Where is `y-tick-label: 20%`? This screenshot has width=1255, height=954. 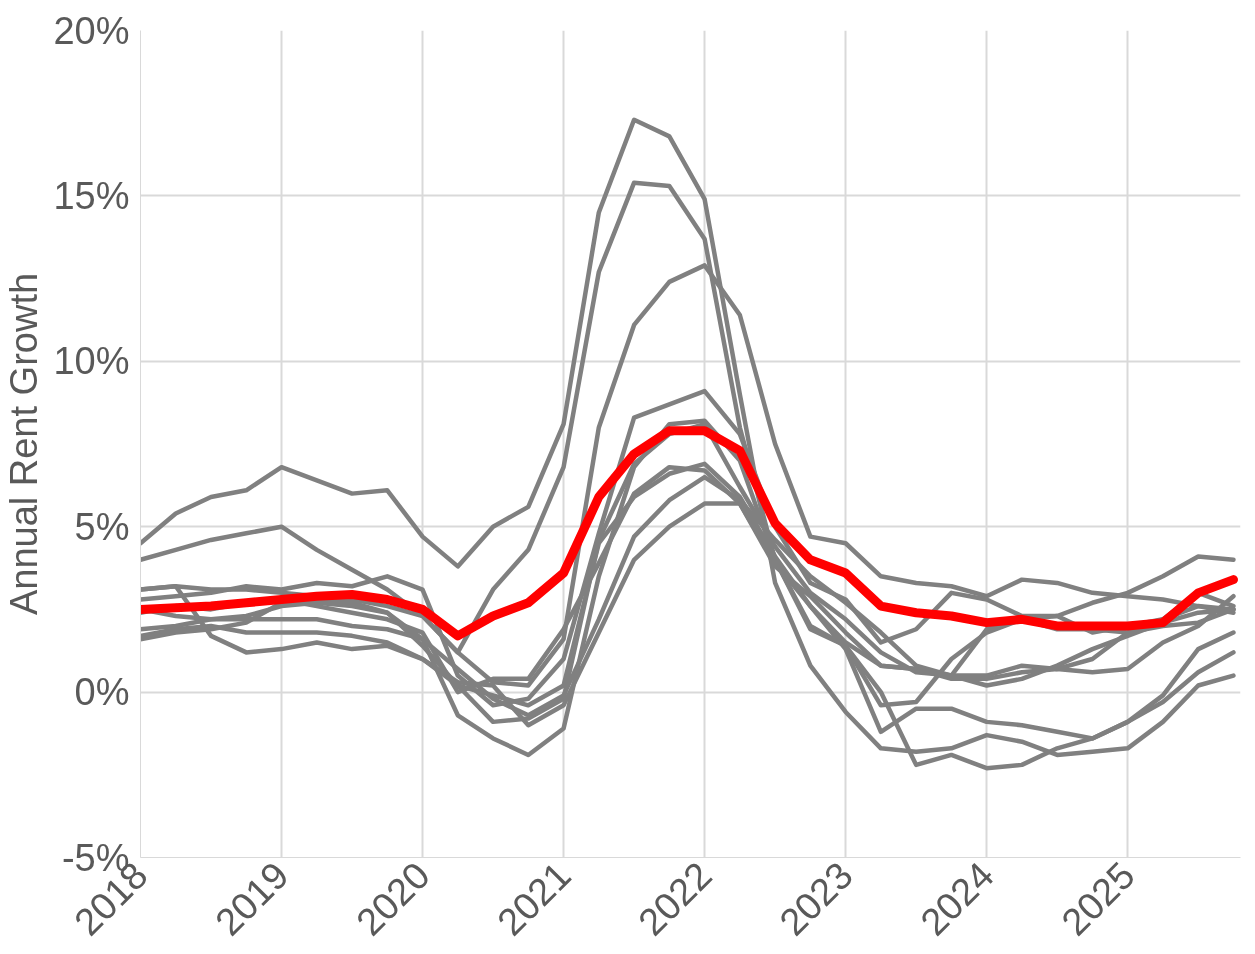 y-tick-label: 20% is located at coordinates (91, 30).